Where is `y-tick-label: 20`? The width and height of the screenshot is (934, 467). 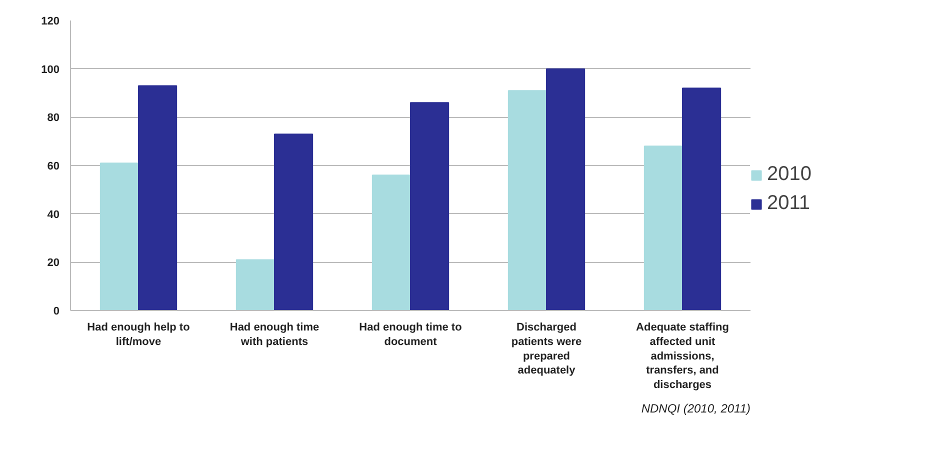
y-tick-label: 20 is located at coordinates (53, 263).